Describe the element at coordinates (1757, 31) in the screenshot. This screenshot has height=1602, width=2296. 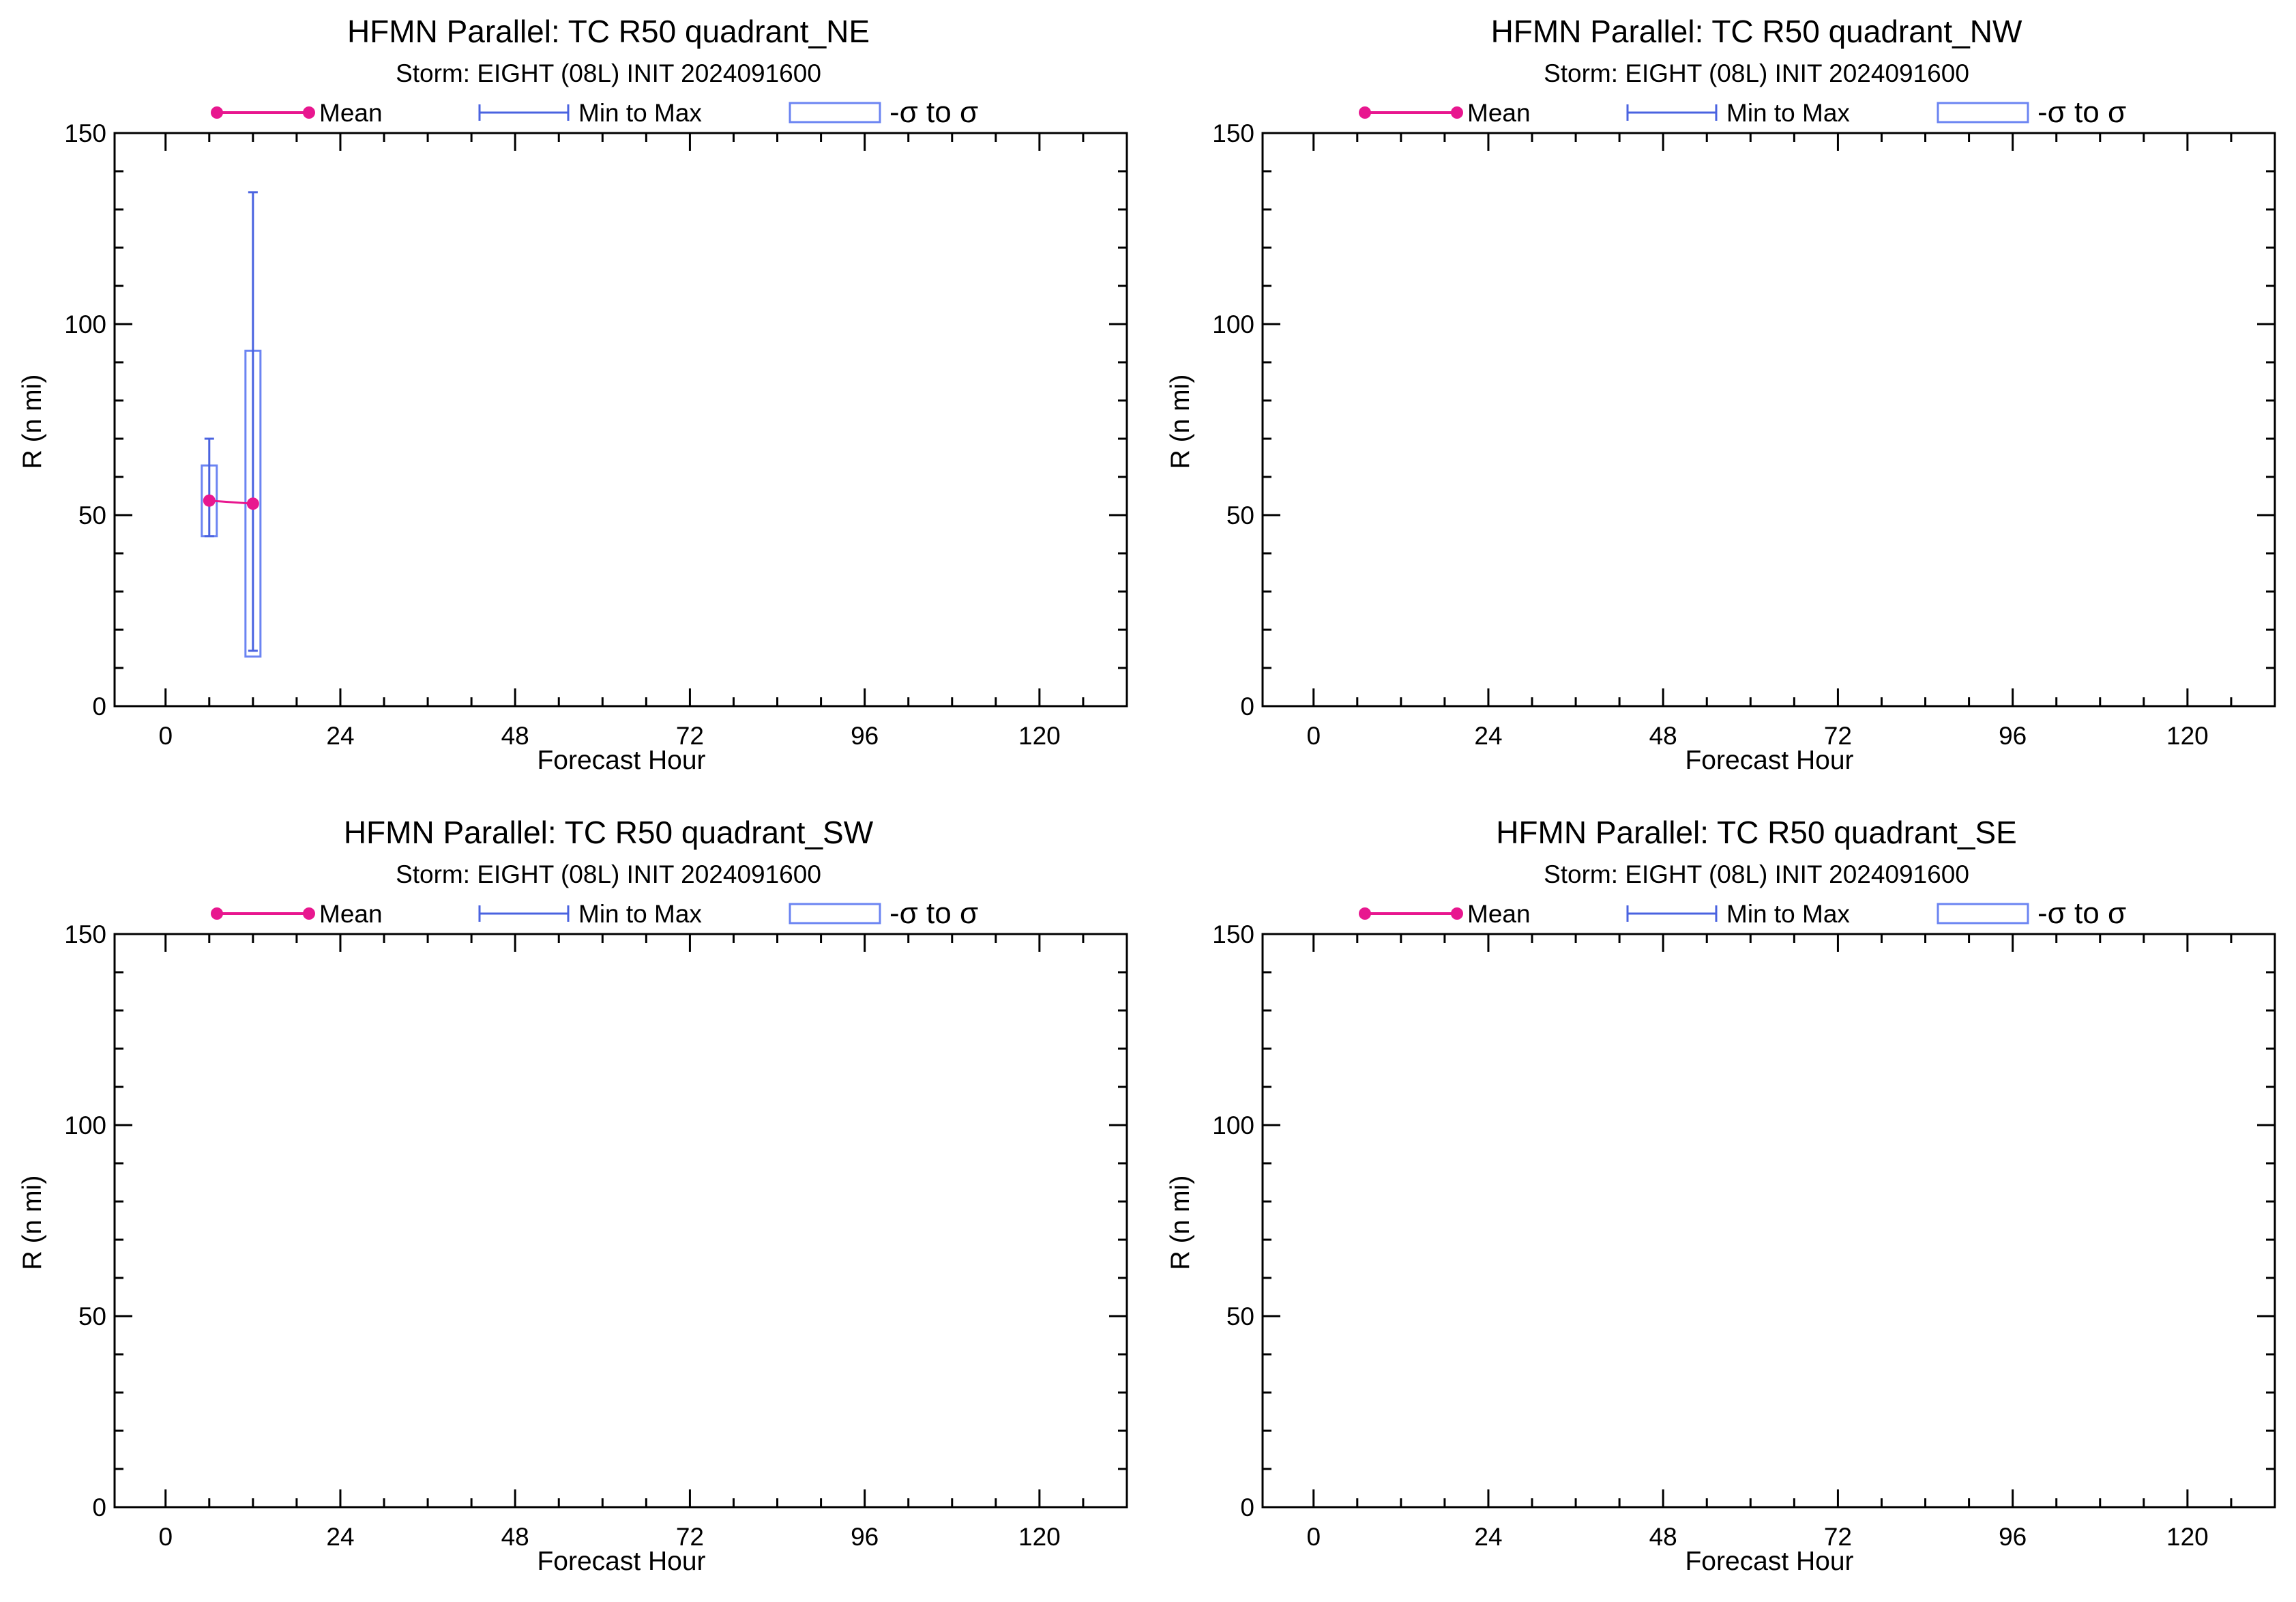
I see `chart-title: HFMN Parallel: TC R50 quadrant_NW` at that location.